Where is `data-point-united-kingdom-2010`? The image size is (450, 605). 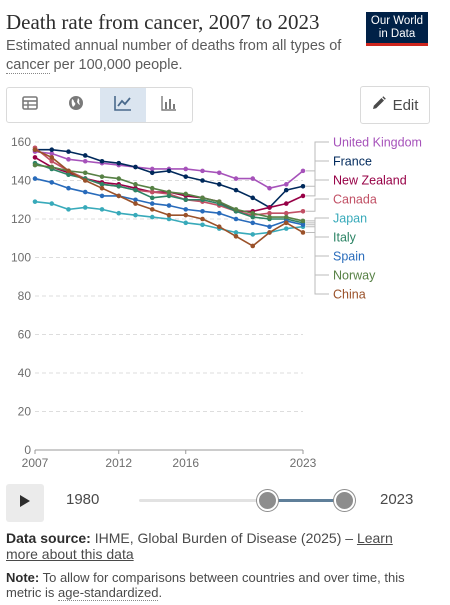
data-point-united-kingdom-2010 is located at coordinates (85, 161).